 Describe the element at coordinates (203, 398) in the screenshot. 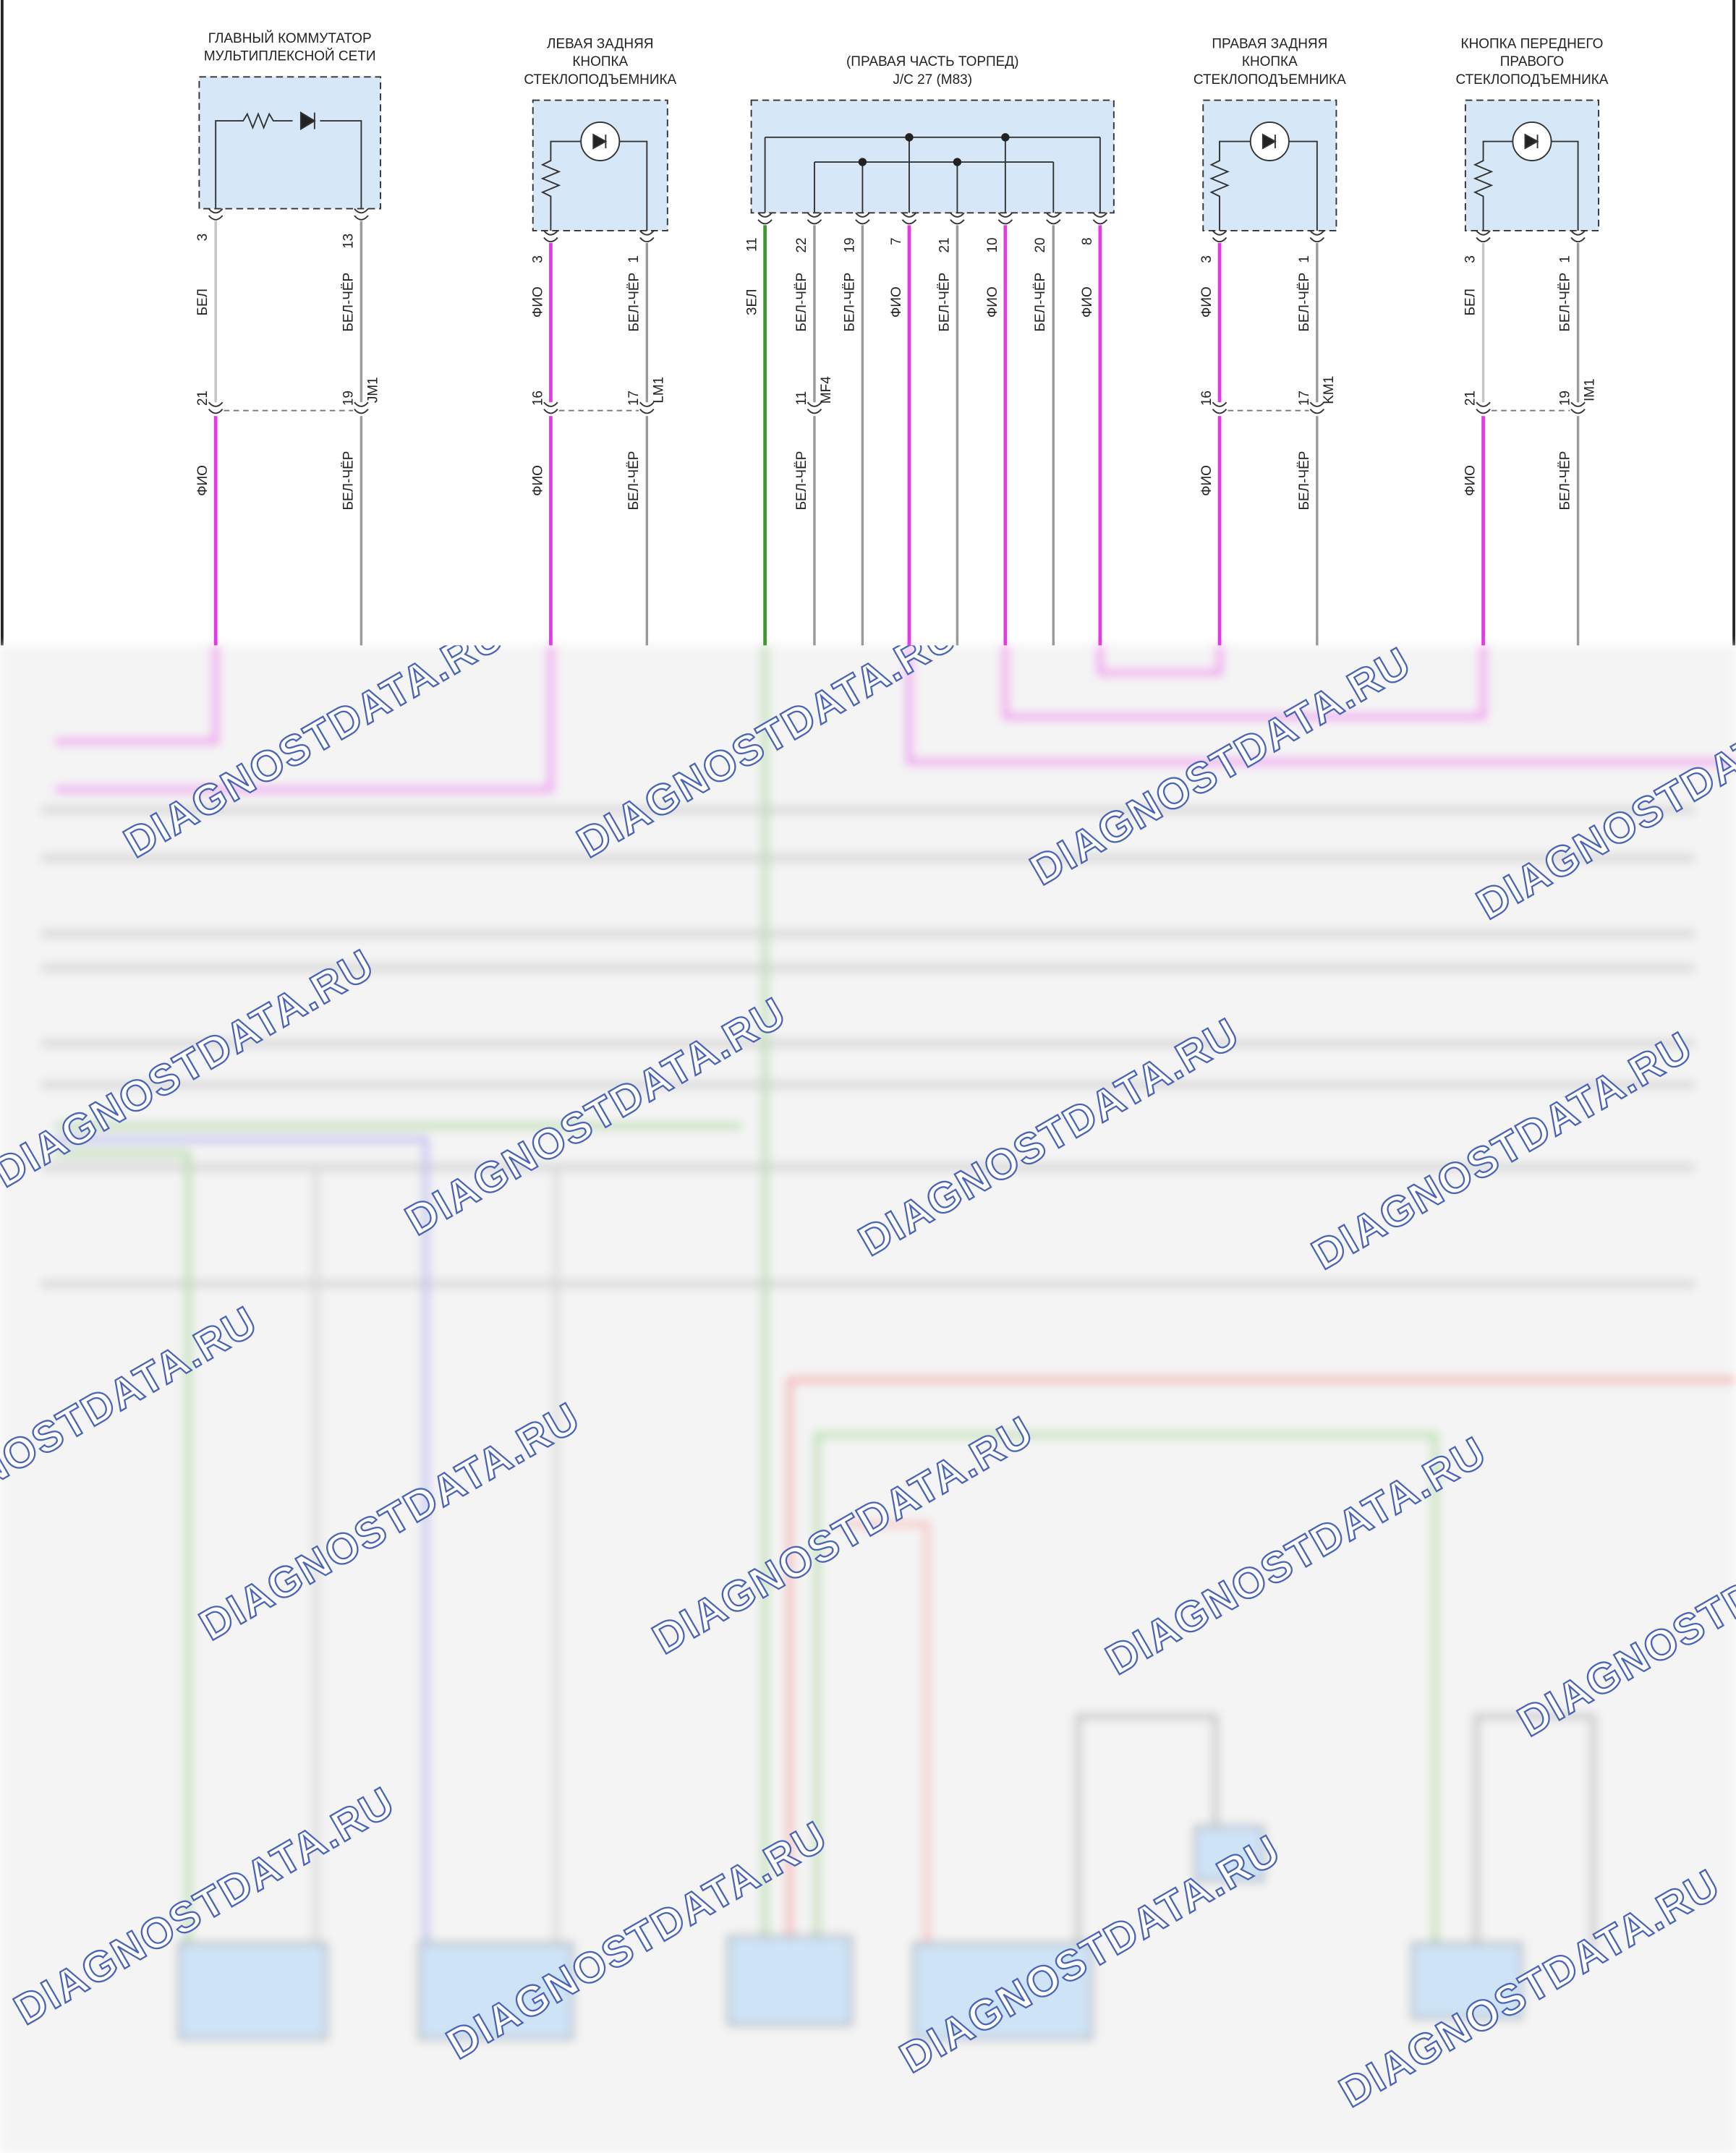

I see `connector-pin: 21` at that location.